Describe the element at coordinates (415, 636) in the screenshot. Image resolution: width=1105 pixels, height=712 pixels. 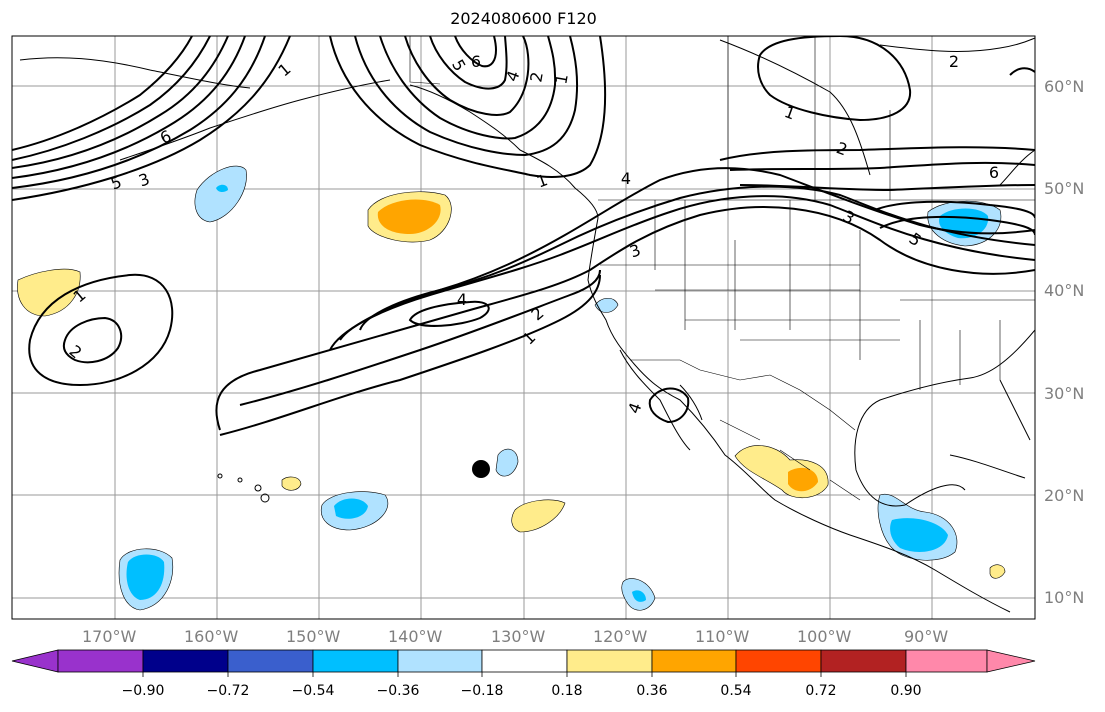
I see `lon-label-140w: 140°W` at that location.